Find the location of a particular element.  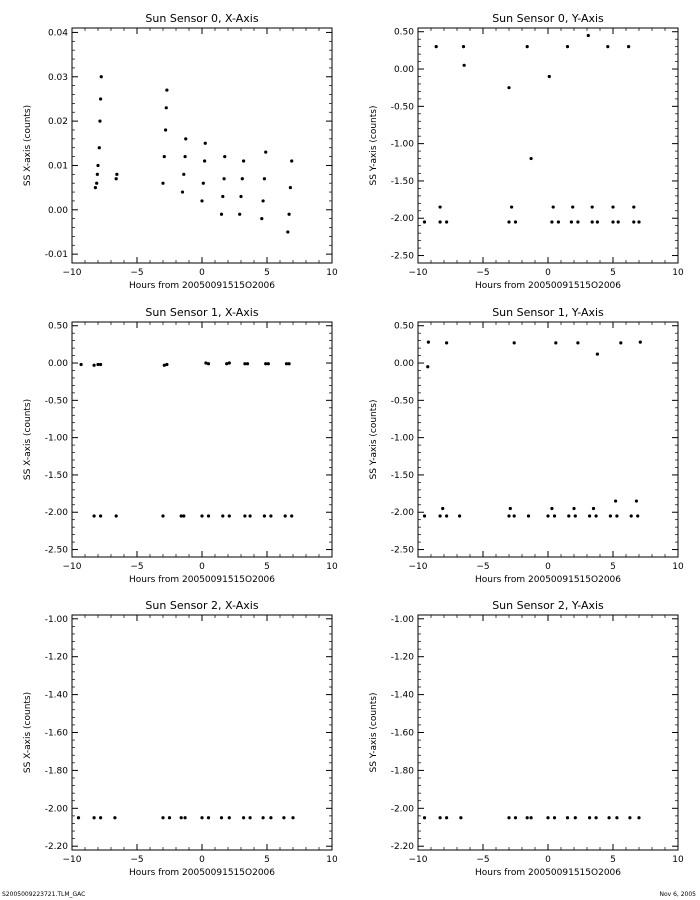

y-tick-label: 0.04 is located at coordinates (58, 33).